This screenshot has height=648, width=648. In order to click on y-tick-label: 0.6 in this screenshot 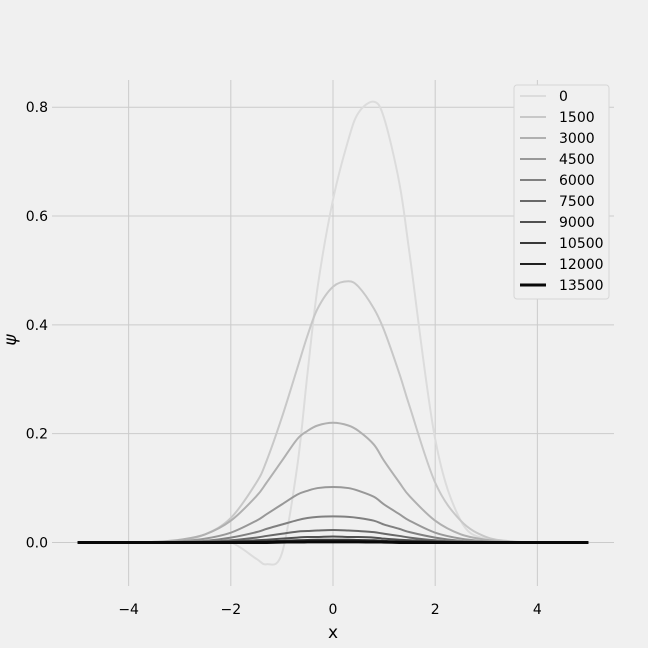, I will do `click(37, 217)`.